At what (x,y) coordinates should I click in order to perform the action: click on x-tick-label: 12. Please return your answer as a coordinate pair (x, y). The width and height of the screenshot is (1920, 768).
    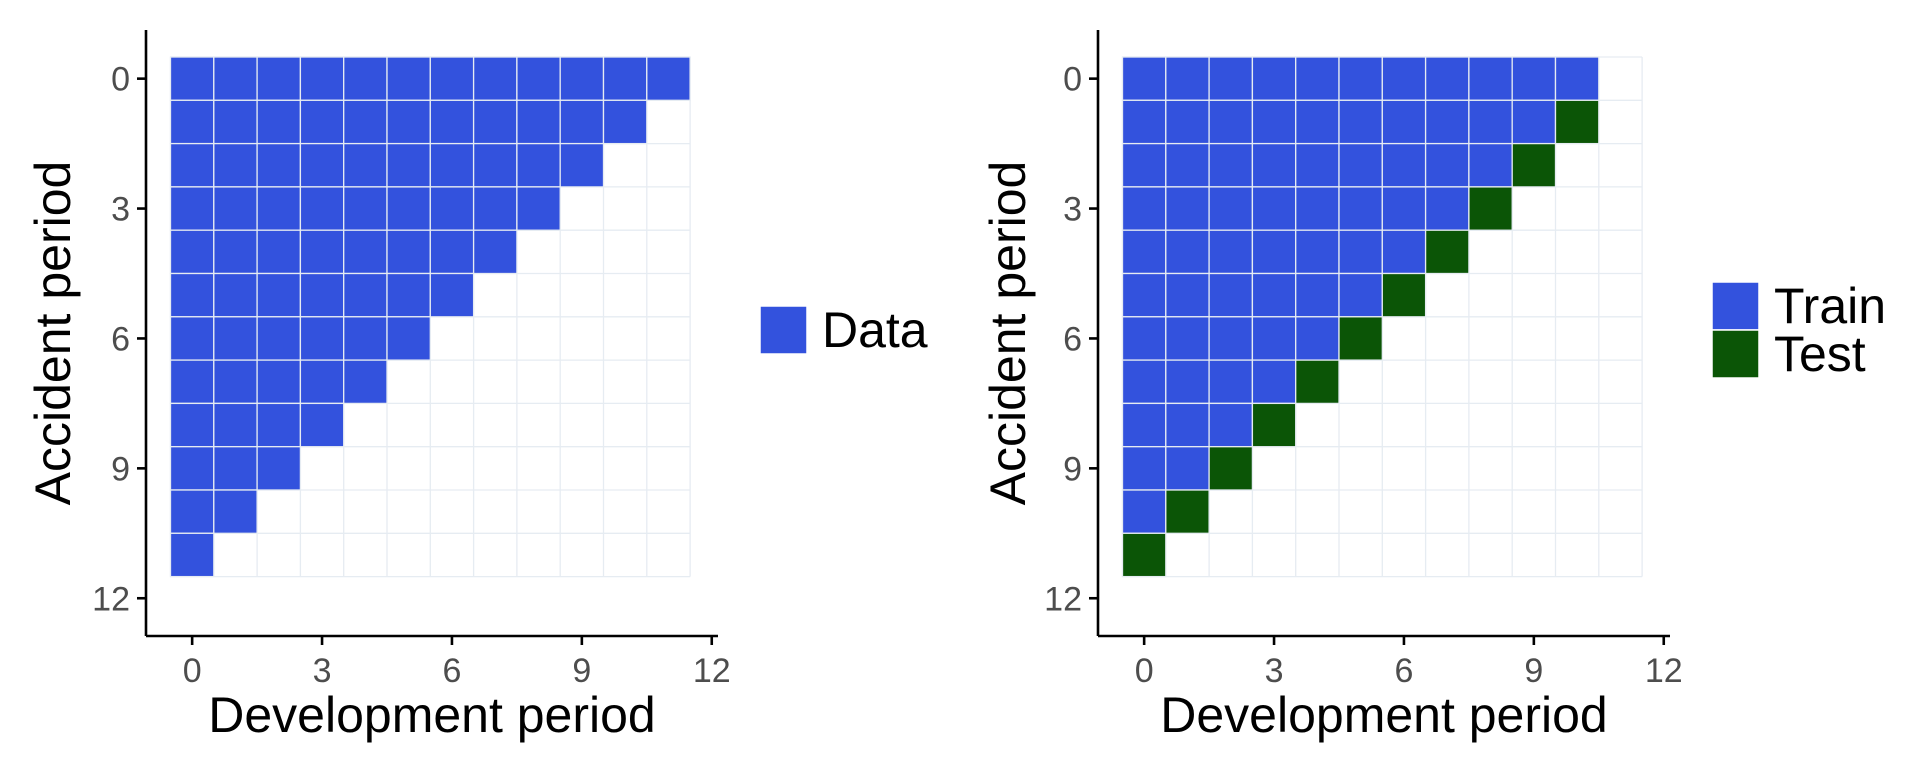
    Looking at the image, I should click on (1664, 671).